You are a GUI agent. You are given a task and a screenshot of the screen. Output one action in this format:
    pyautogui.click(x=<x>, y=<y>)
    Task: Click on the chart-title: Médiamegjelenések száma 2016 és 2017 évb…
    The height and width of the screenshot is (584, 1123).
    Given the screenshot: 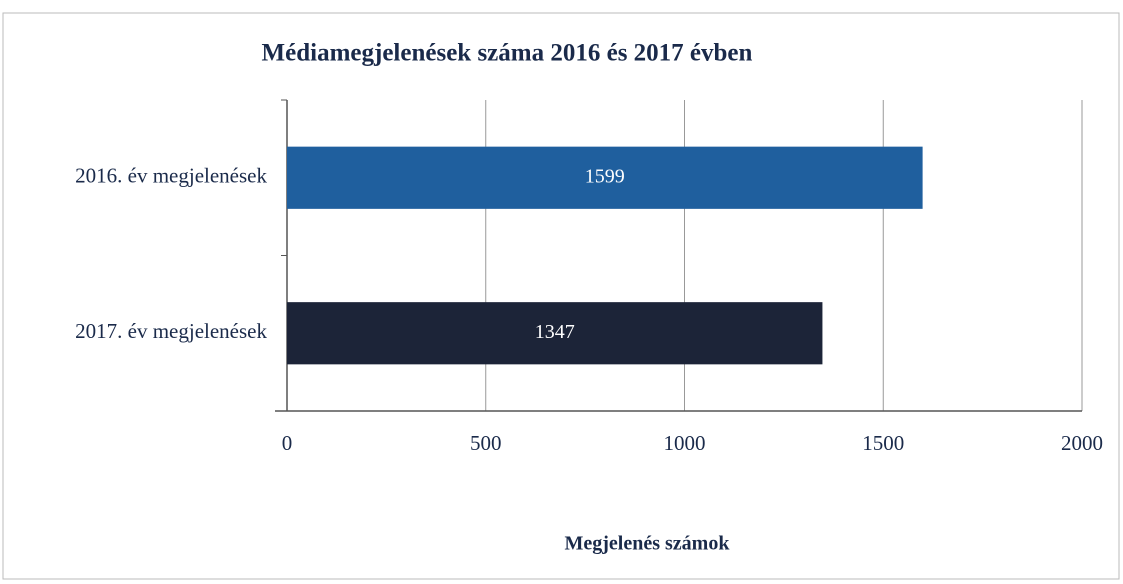 What is the action you would take?
    pyautogui.click(x=507, y=53)
    